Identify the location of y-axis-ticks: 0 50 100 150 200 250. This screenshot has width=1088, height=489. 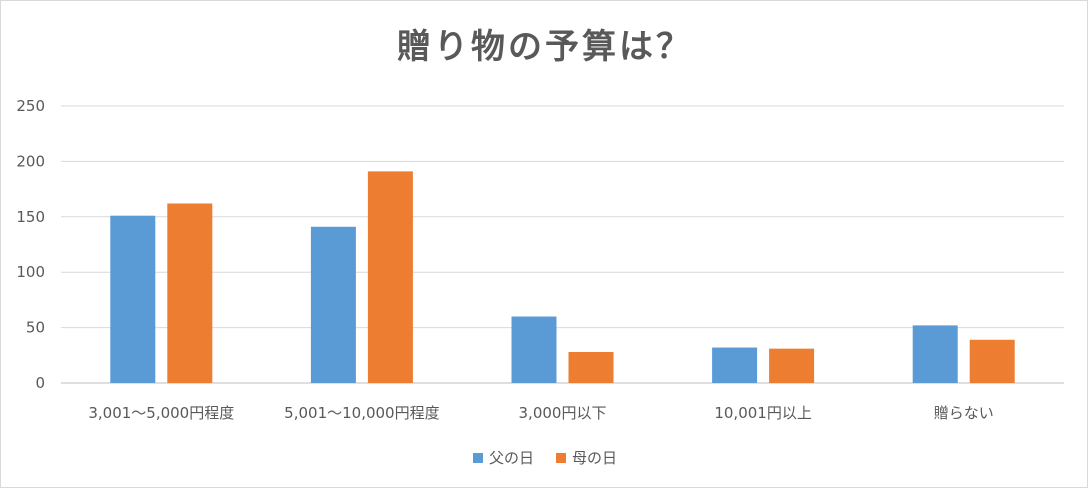
(30, 244).